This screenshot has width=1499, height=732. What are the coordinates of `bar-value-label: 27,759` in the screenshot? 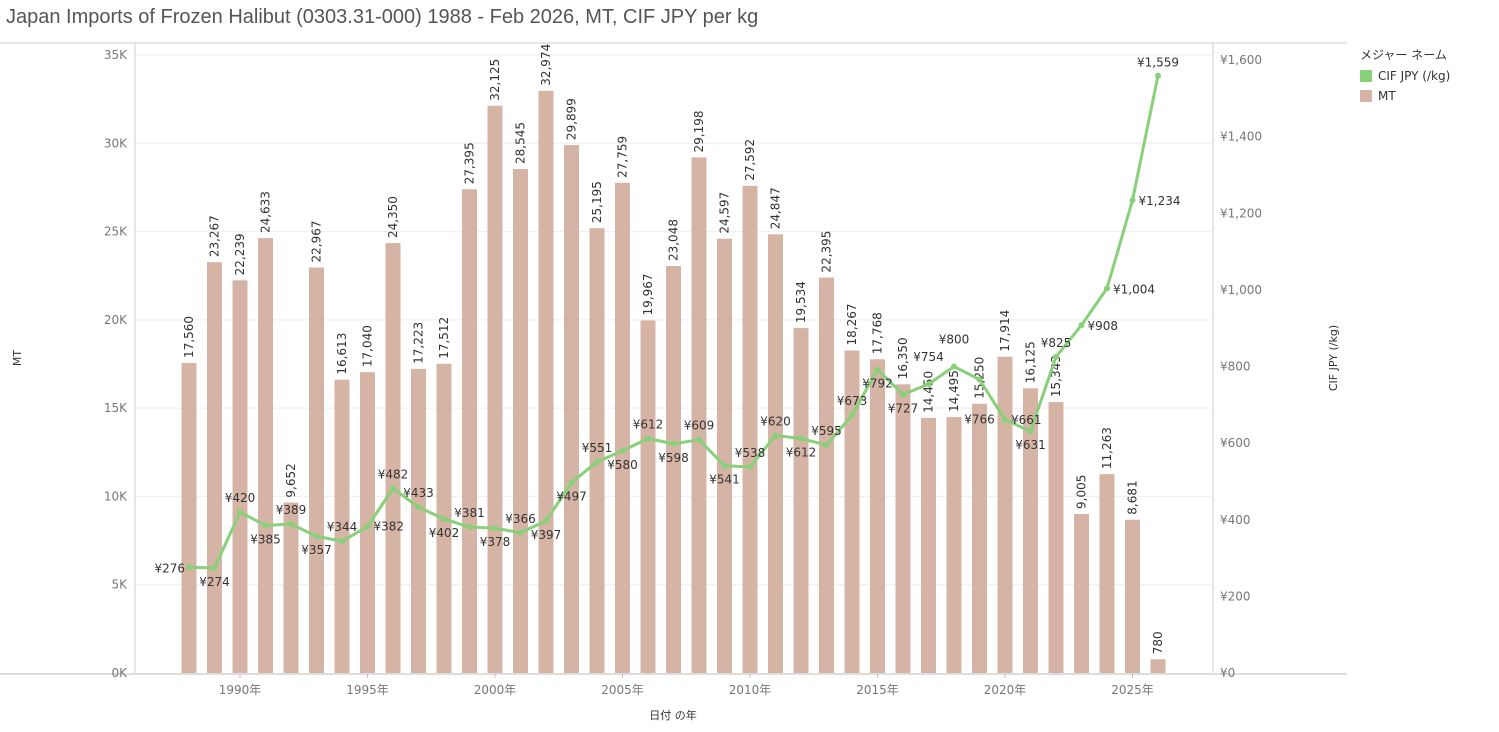 It's located at (623, 157).